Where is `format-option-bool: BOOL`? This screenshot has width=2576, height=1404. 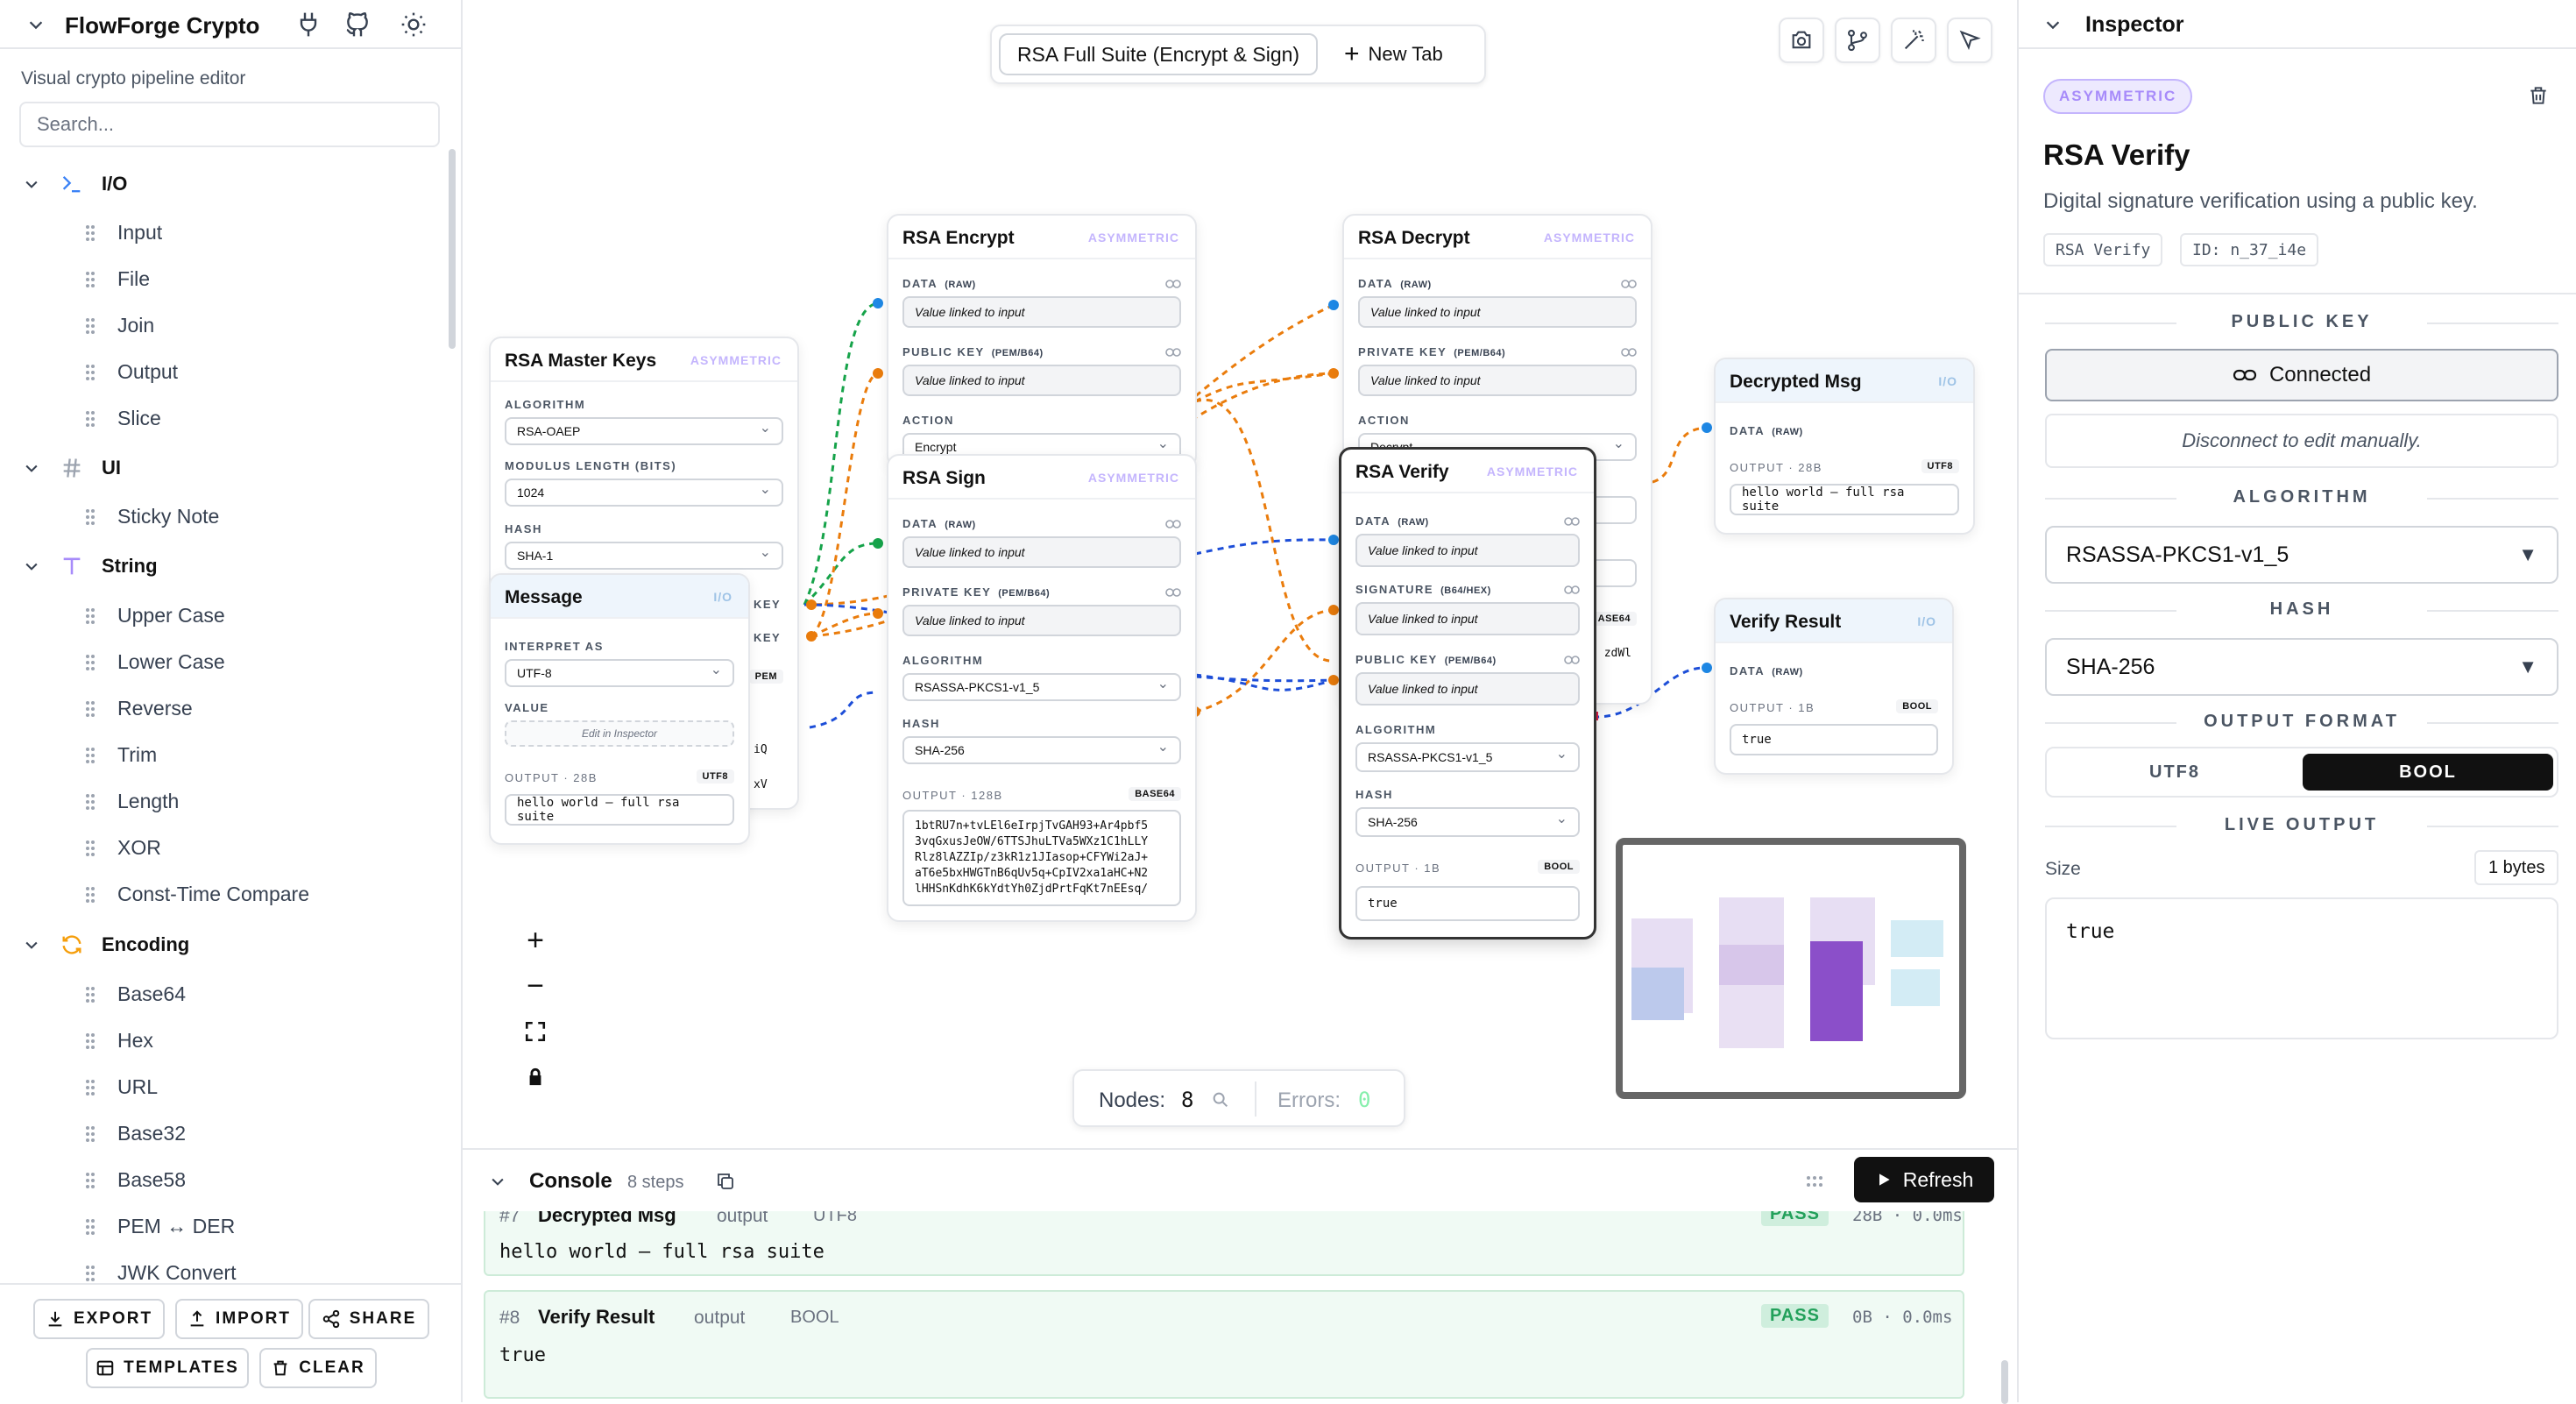 format-option-bool: BOOL is located at coordinates (2428, 772).